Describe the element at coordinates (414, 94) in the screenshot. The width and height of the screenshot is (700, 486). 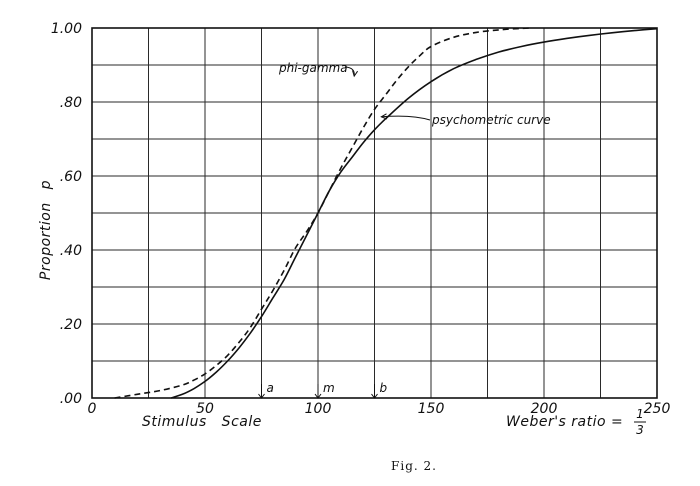
I see `curve-labels: phi-gamma psychometric curve` at that location.